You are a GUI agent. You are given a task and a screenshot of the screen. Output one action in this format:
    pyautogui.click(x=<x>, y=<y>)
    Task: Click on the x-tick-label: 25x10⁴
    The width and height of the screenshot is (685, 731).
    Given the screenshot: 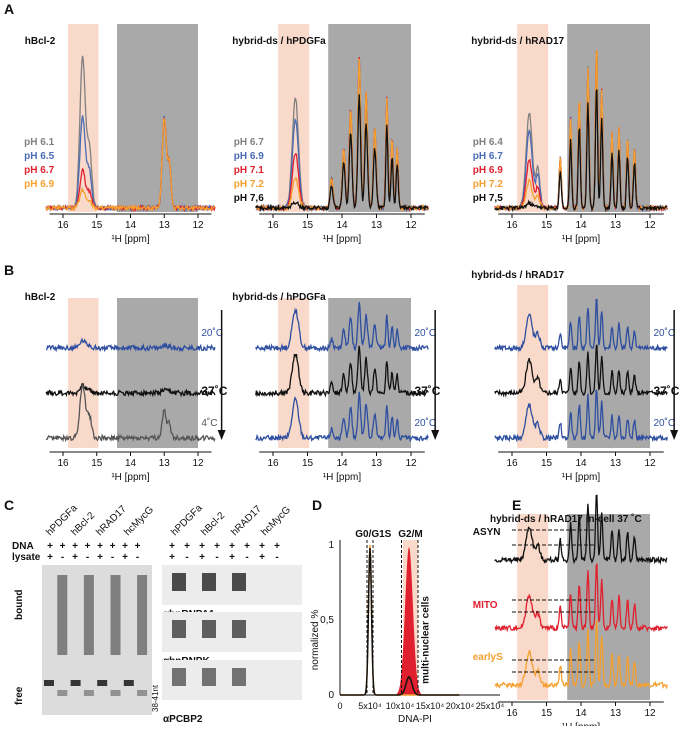 What is the action you would take?
    pyautogui.click(x=490, y=706)
    